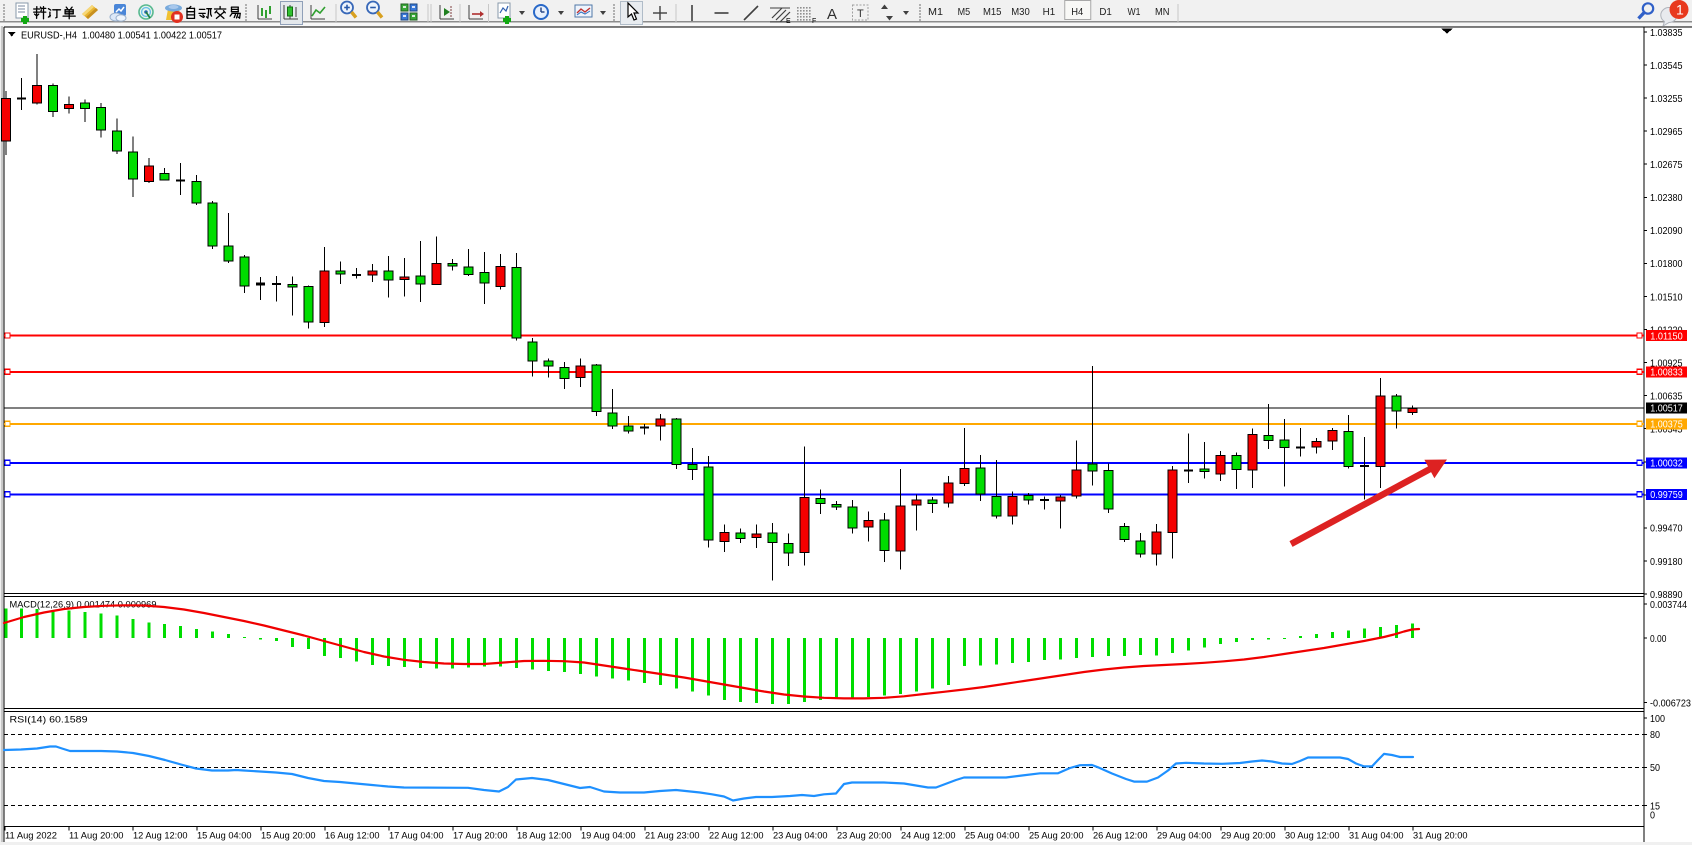 The height and width of the screenshot is (845, 1692). What do you see at coordinates (1666, 297) in the screenshot?
I see `svg-text: 1.01510` at bounding box center [1666, 297].